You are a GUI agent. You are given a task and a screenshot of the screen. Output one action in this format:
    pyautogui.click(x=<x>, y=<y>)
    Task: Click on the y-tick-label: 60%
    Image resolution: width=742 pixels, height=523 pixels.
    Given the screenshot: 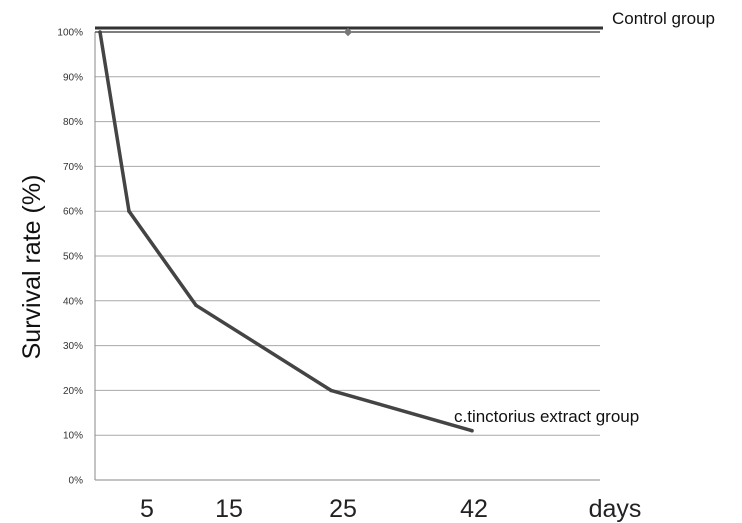 What is the action you would take?
    pyautogui.click(x=73, y=212)
    